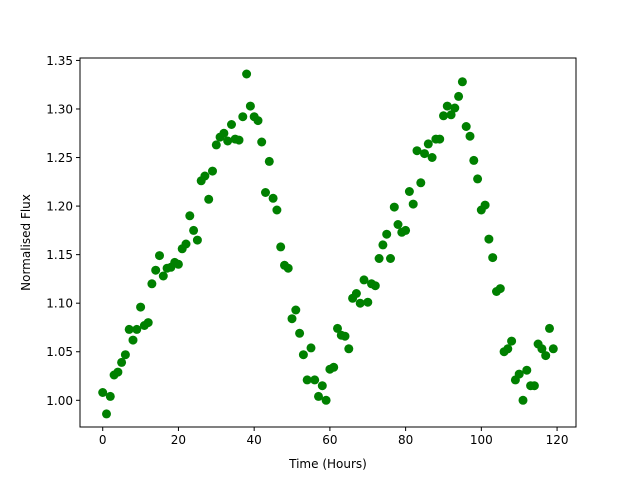 The height and width of the screenshot is (480, 640). What do you see at coordinates (26, 242) in the screenshot?
I see `y-axis-label: Normalised Flux` at bounding box center [26, 242].